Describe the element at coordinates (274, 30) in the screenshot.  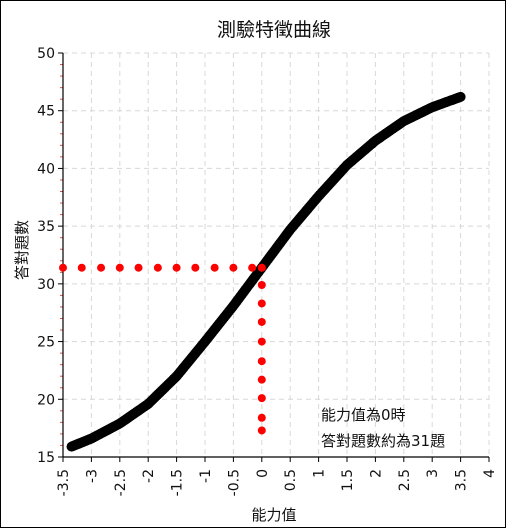
I see `chart-title: 測驗特徵曲線` at that location.